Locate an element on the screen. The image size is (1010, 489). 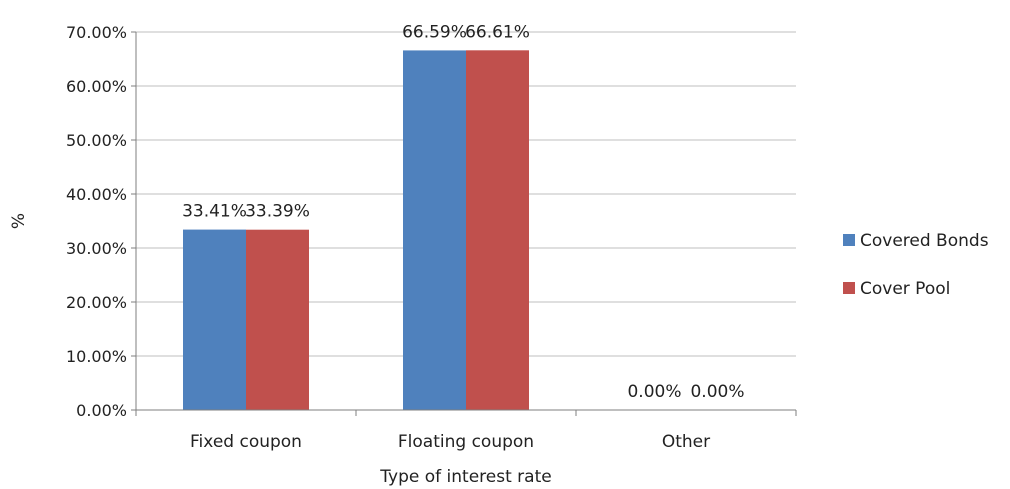
y-tick-label: 10.00% is located at coordinates (96, 356).